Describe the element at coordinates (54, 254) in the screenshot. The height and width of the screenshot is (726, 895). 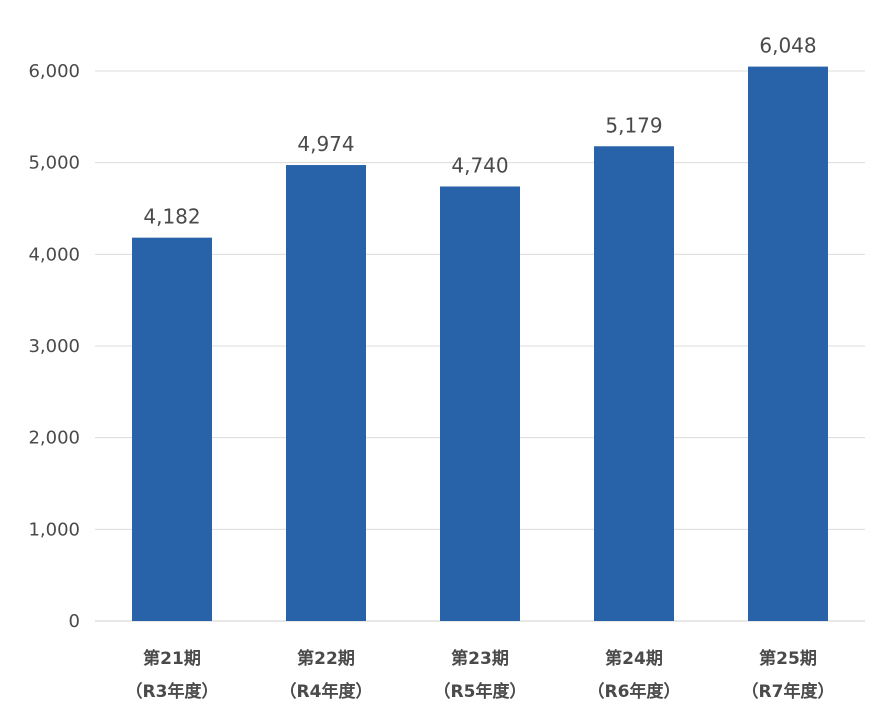
I see `y-tick-label: 4,000` at that location.